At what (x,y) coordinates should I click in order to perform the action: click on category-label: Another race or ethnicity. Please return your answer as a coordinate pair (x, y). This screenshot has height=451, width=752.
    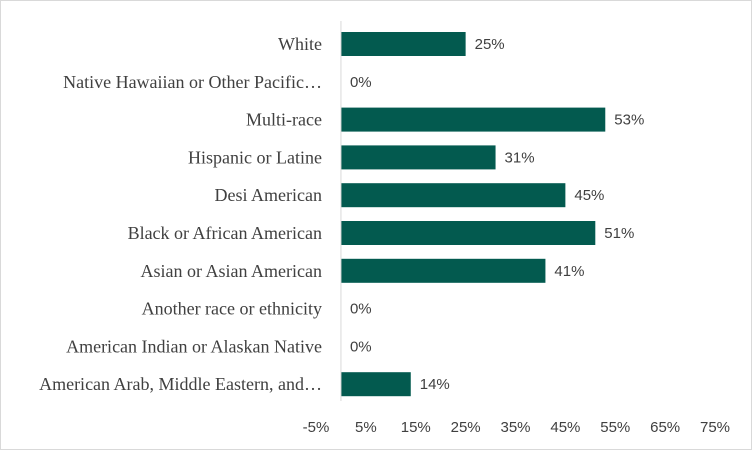
    Looking at the image, I should click on (232, 309).